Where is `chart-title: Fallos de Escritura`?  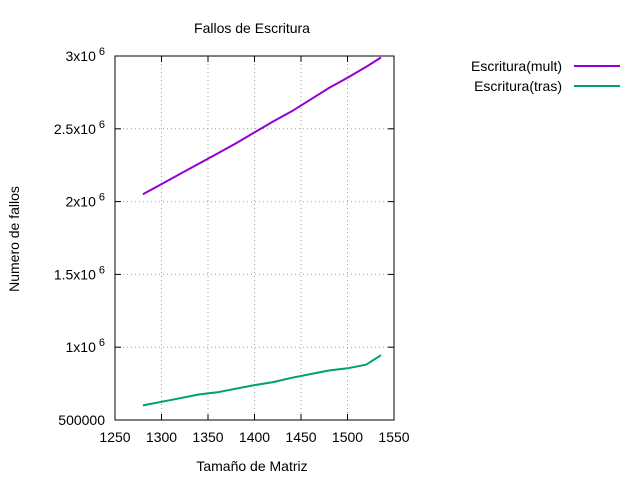 chart-title: Fallos de Escritura is located at coordinates (252, 28).